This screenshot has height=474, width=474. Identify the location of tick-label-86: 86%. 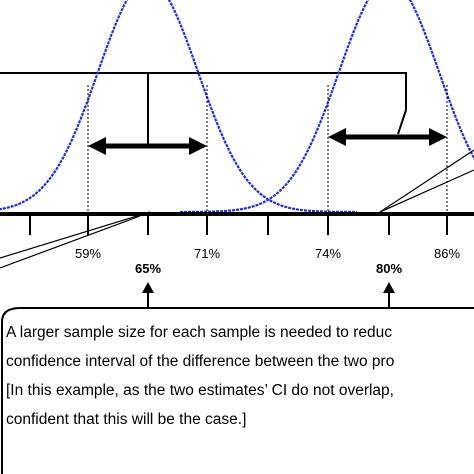
(447, 253).